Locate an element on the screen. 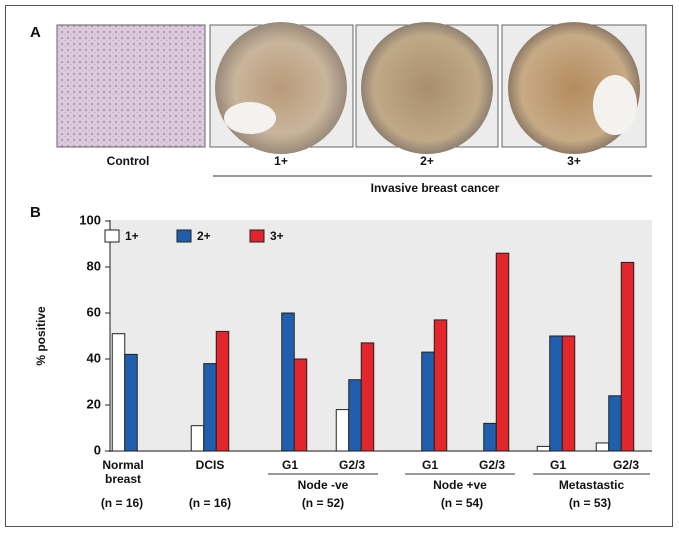 The height and width of the screenshot is (534, 679). group-label: Node +ve is located at coordinates (460, 485).